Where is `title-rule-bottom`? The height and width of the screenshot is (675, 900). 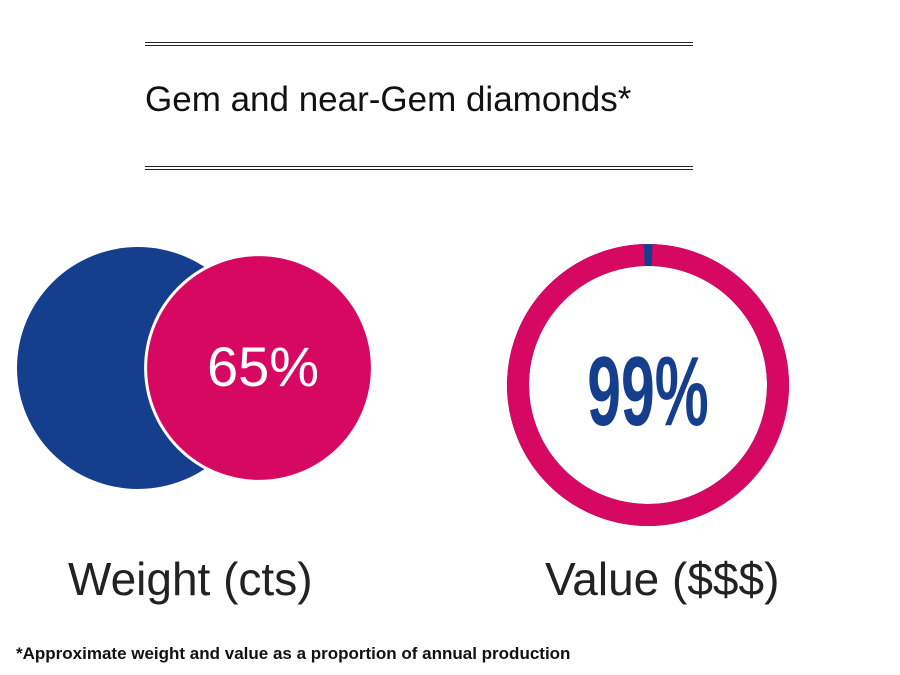
title-rule-bottom is located at coordinates (419, 168).